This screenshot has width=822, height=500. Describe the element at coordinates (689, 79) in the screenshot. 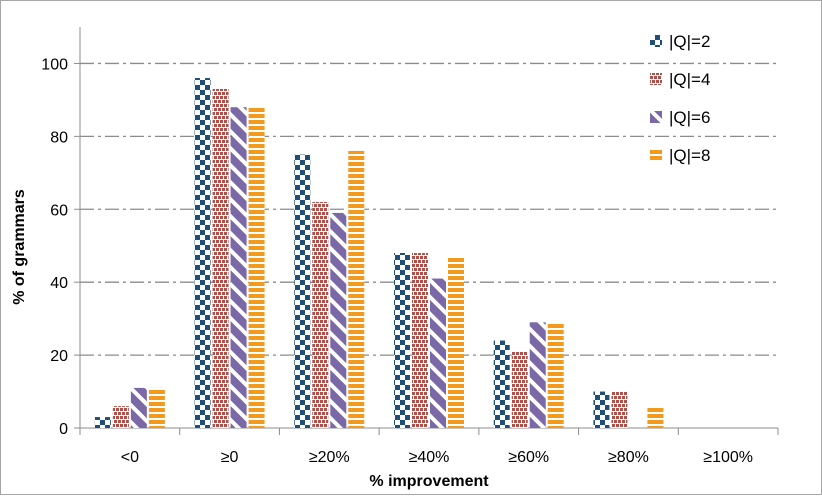

I see `legend-label: |Q|=4` at that location.